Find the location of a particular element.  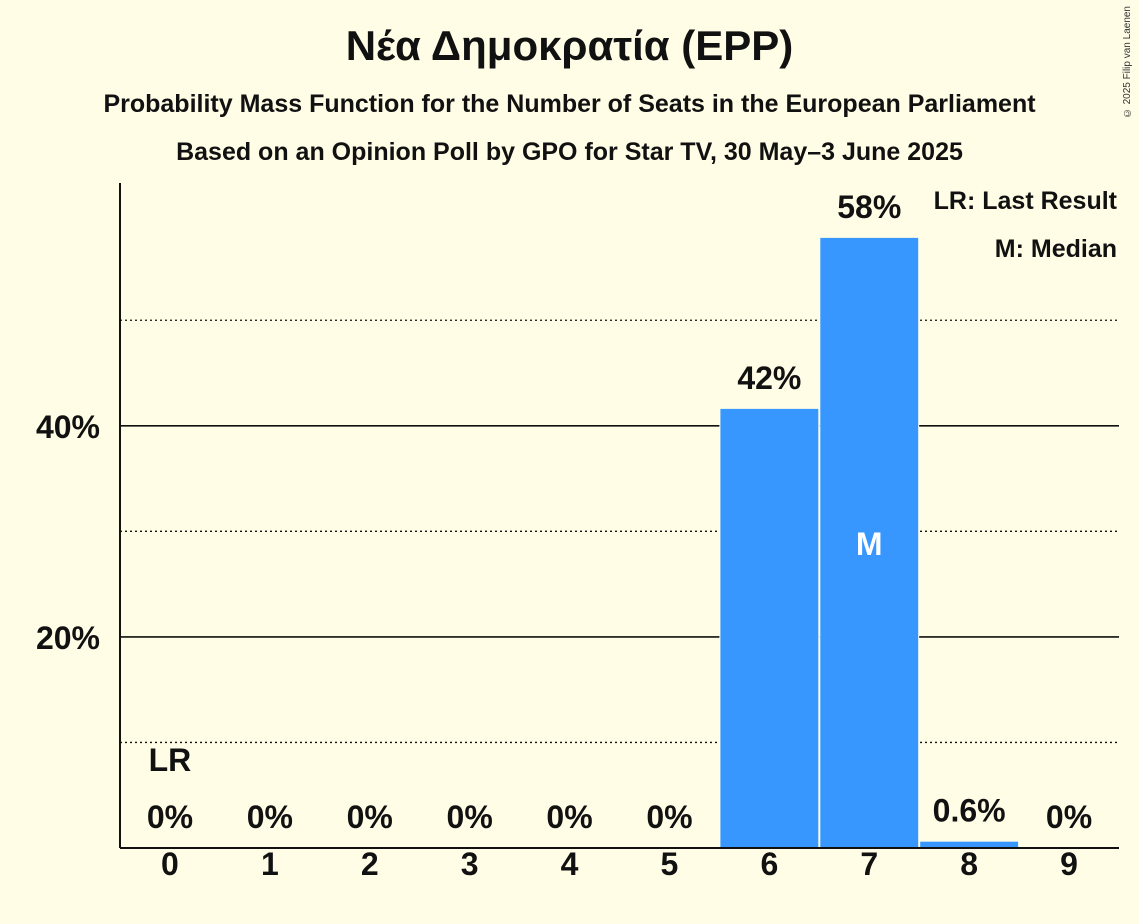

legend-median: M: Median is located at coordinates (1056, 249).